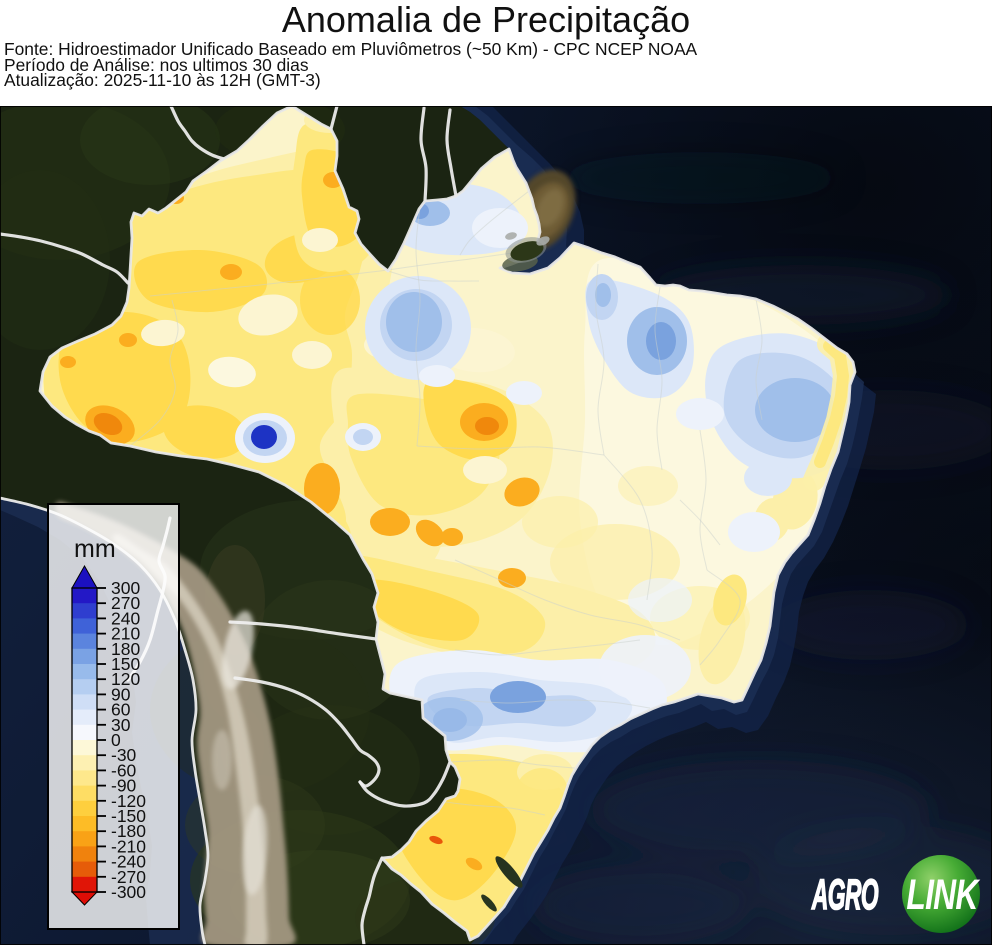 The image size is (992, 945). I want to click on svg-text: 210, so click(125, 634).